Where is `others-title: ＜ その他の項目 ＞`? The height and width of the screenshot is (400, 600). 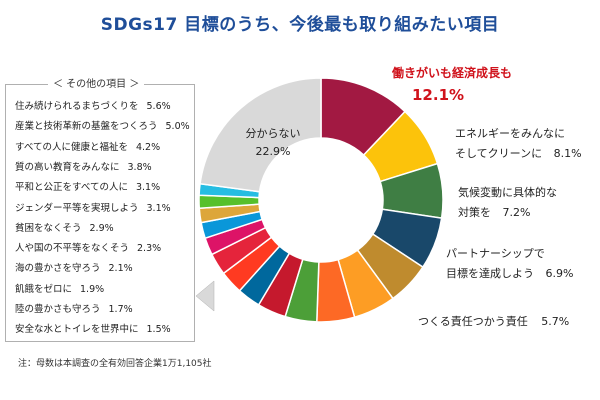
others-title: ＜ その他の項目 ＞ is located at coordinates (96, 82).